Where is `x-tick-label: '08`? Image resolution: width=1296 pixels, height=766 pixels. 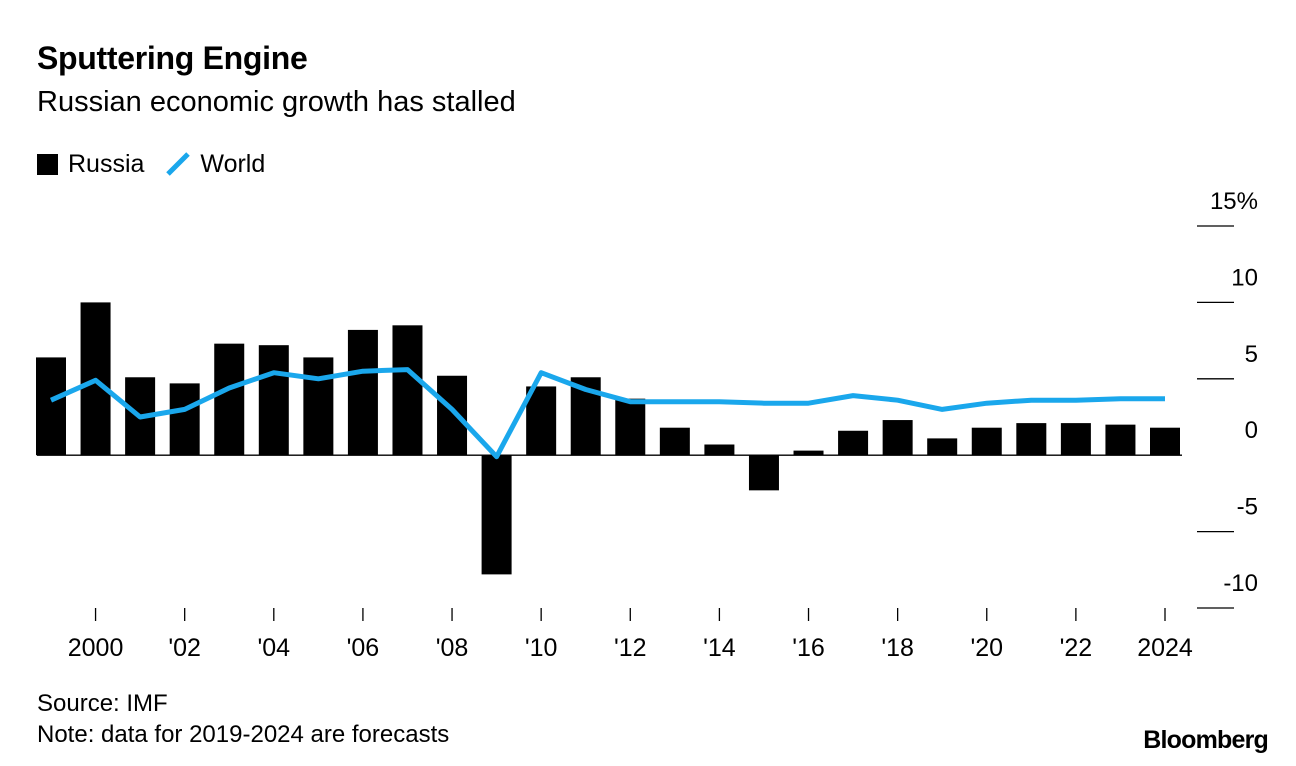
x-tick-label: '08 is located at coordinates (452, 648).